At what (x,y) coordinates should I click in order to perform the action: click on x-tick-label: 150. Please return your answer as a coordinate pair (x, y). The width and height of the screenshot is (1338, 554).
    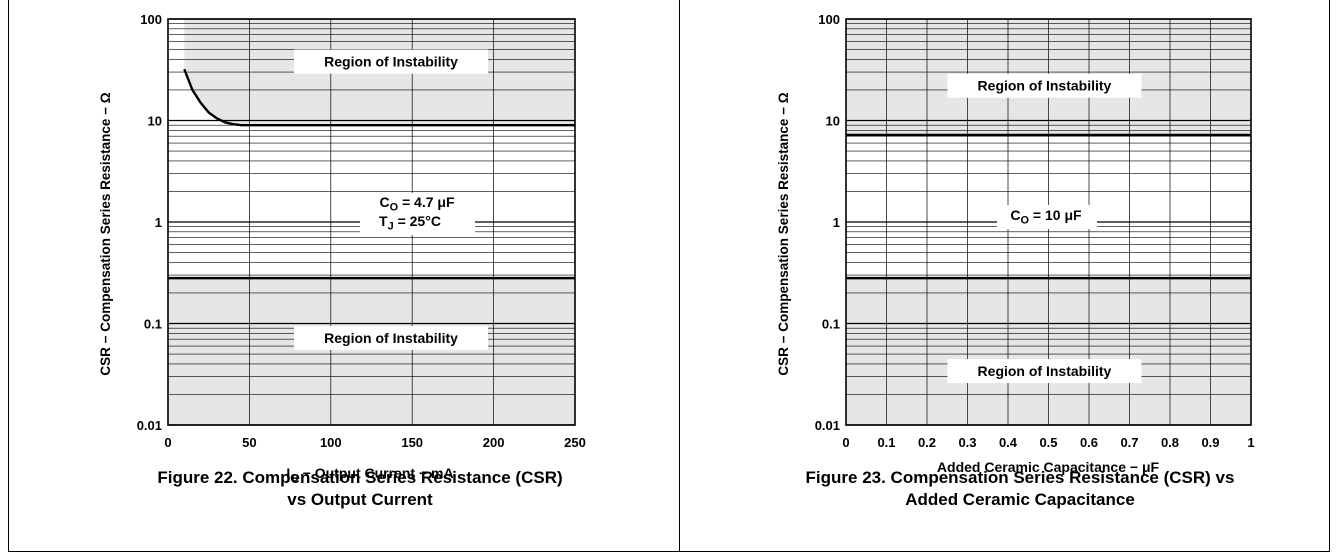
    Looking at the image, I should click on (412, 442).